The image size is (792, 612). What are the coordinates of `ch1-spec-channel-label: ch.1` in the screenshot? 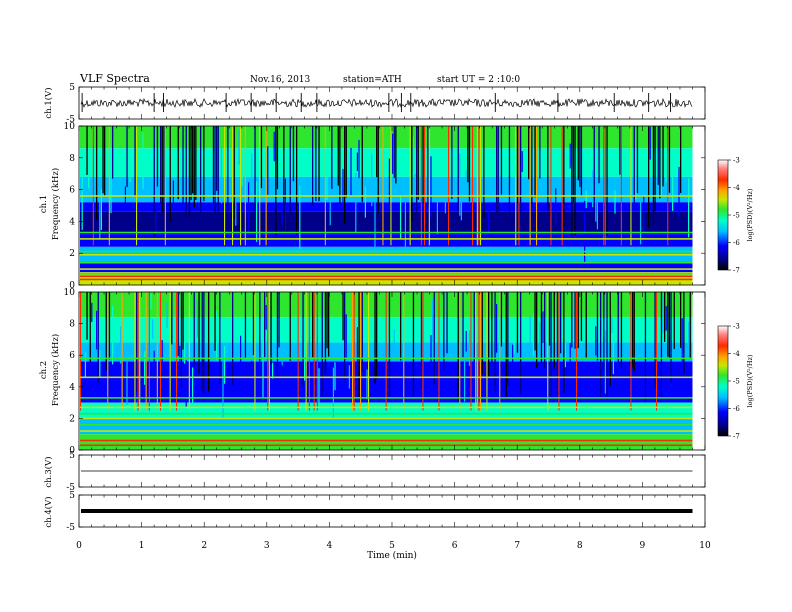 It's located at (44, 204).